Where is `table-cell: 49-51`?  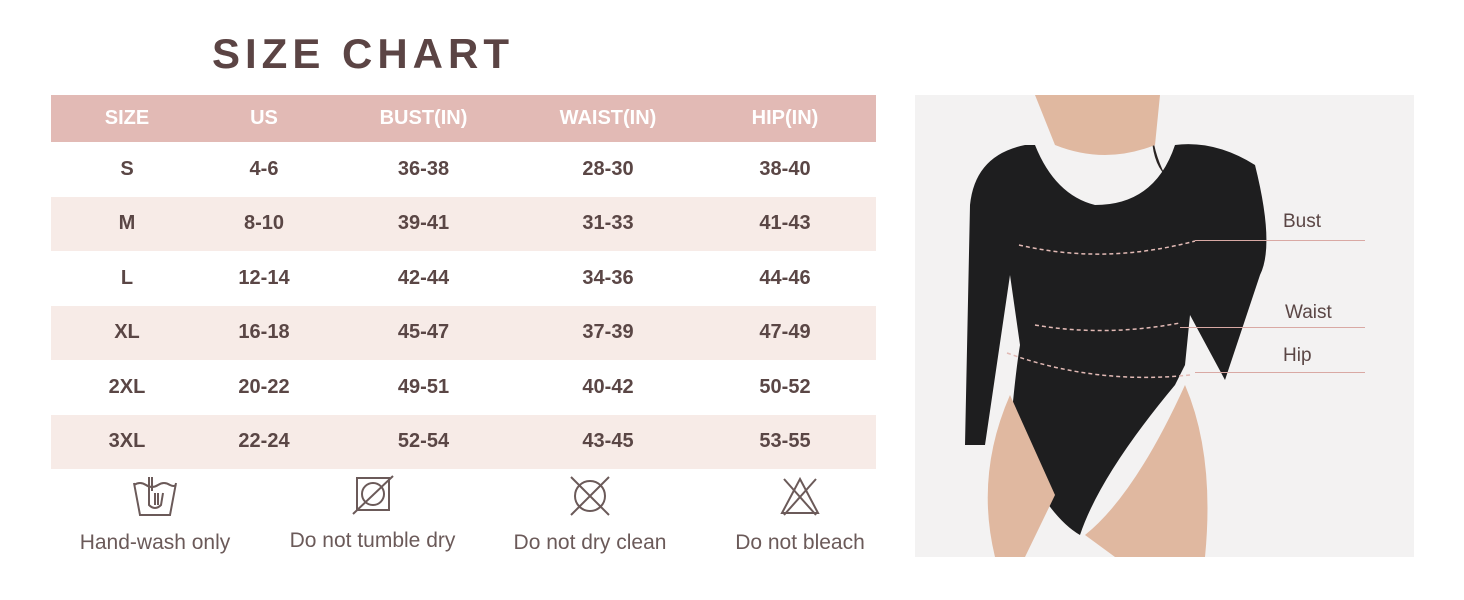
table-cell: 49-51 is located at coordinates (423, 386).